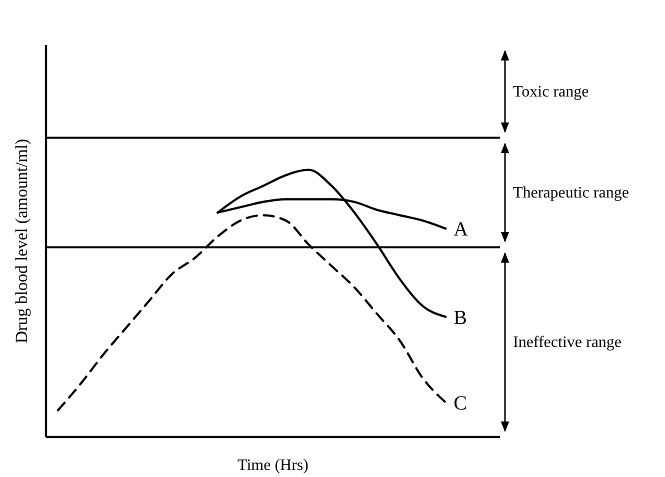 Image resolution: width=665 pixels, height=477 pixels. Describe the element at coordinates (567, 343) in the screenshot. I see `text: Ineffective range` at that location.